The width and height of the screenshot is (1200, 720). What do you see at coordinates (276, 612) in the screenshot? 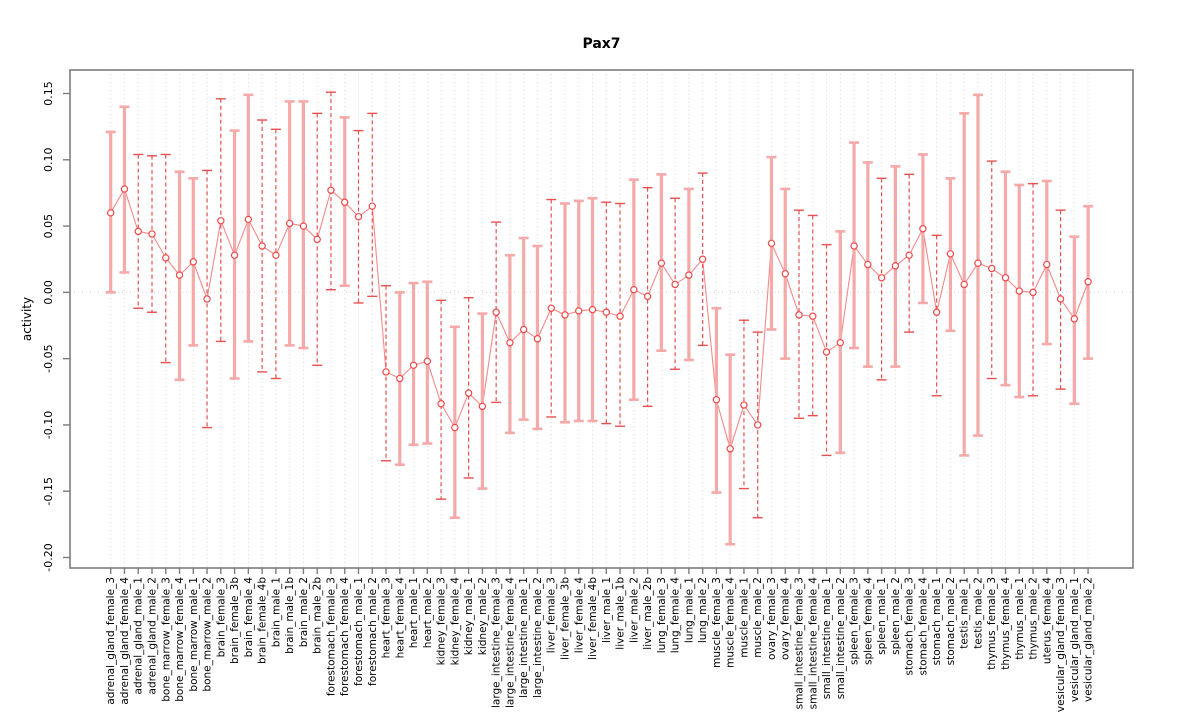
I see `x-tick-label: brain_male_1` at bounding box center [276, 612].